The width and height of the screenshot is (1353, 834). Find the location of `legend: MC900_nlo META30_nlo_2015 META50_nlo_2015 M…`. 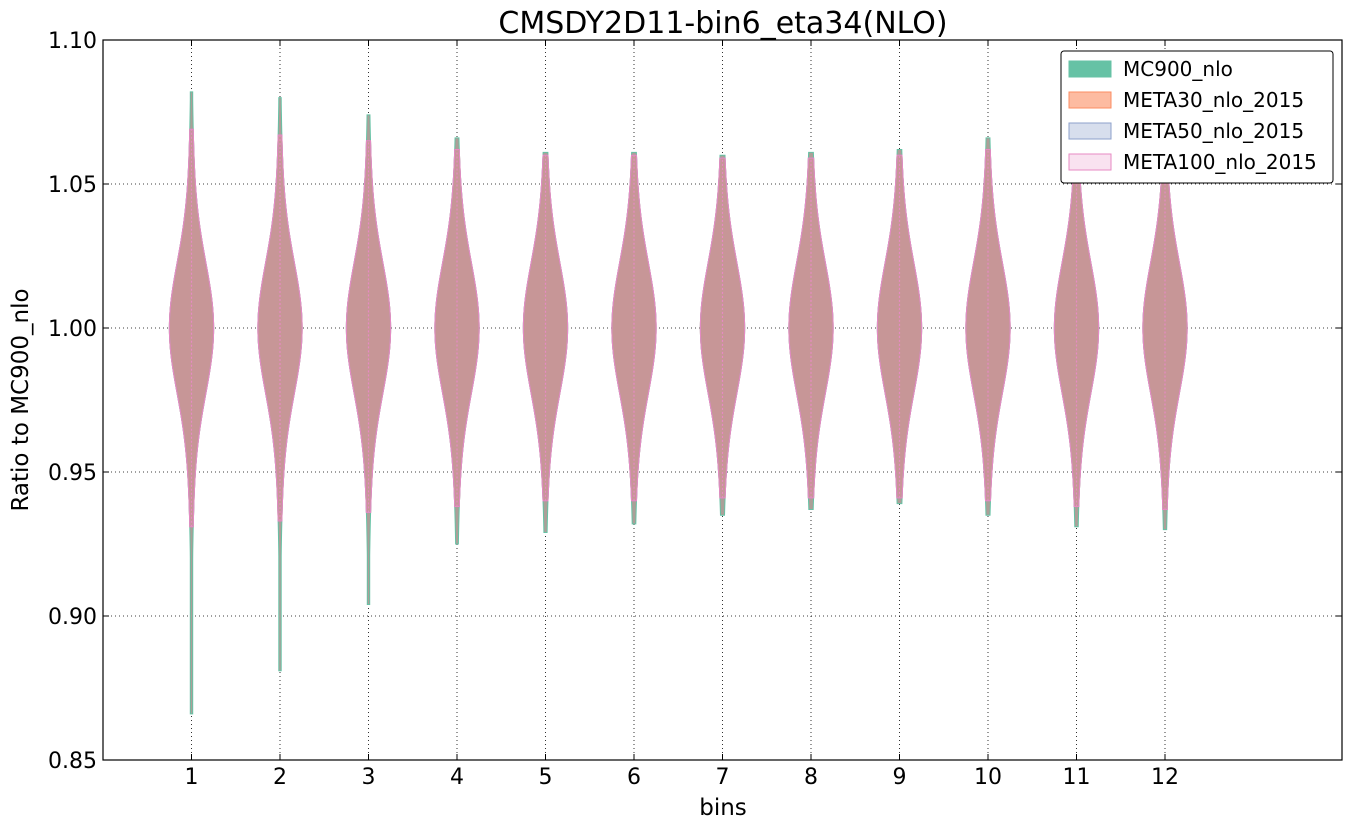

legend: MC900_nlo META30_nlo_2015 META50_nlo_2015 M… is located at coordinates (1197, 117).